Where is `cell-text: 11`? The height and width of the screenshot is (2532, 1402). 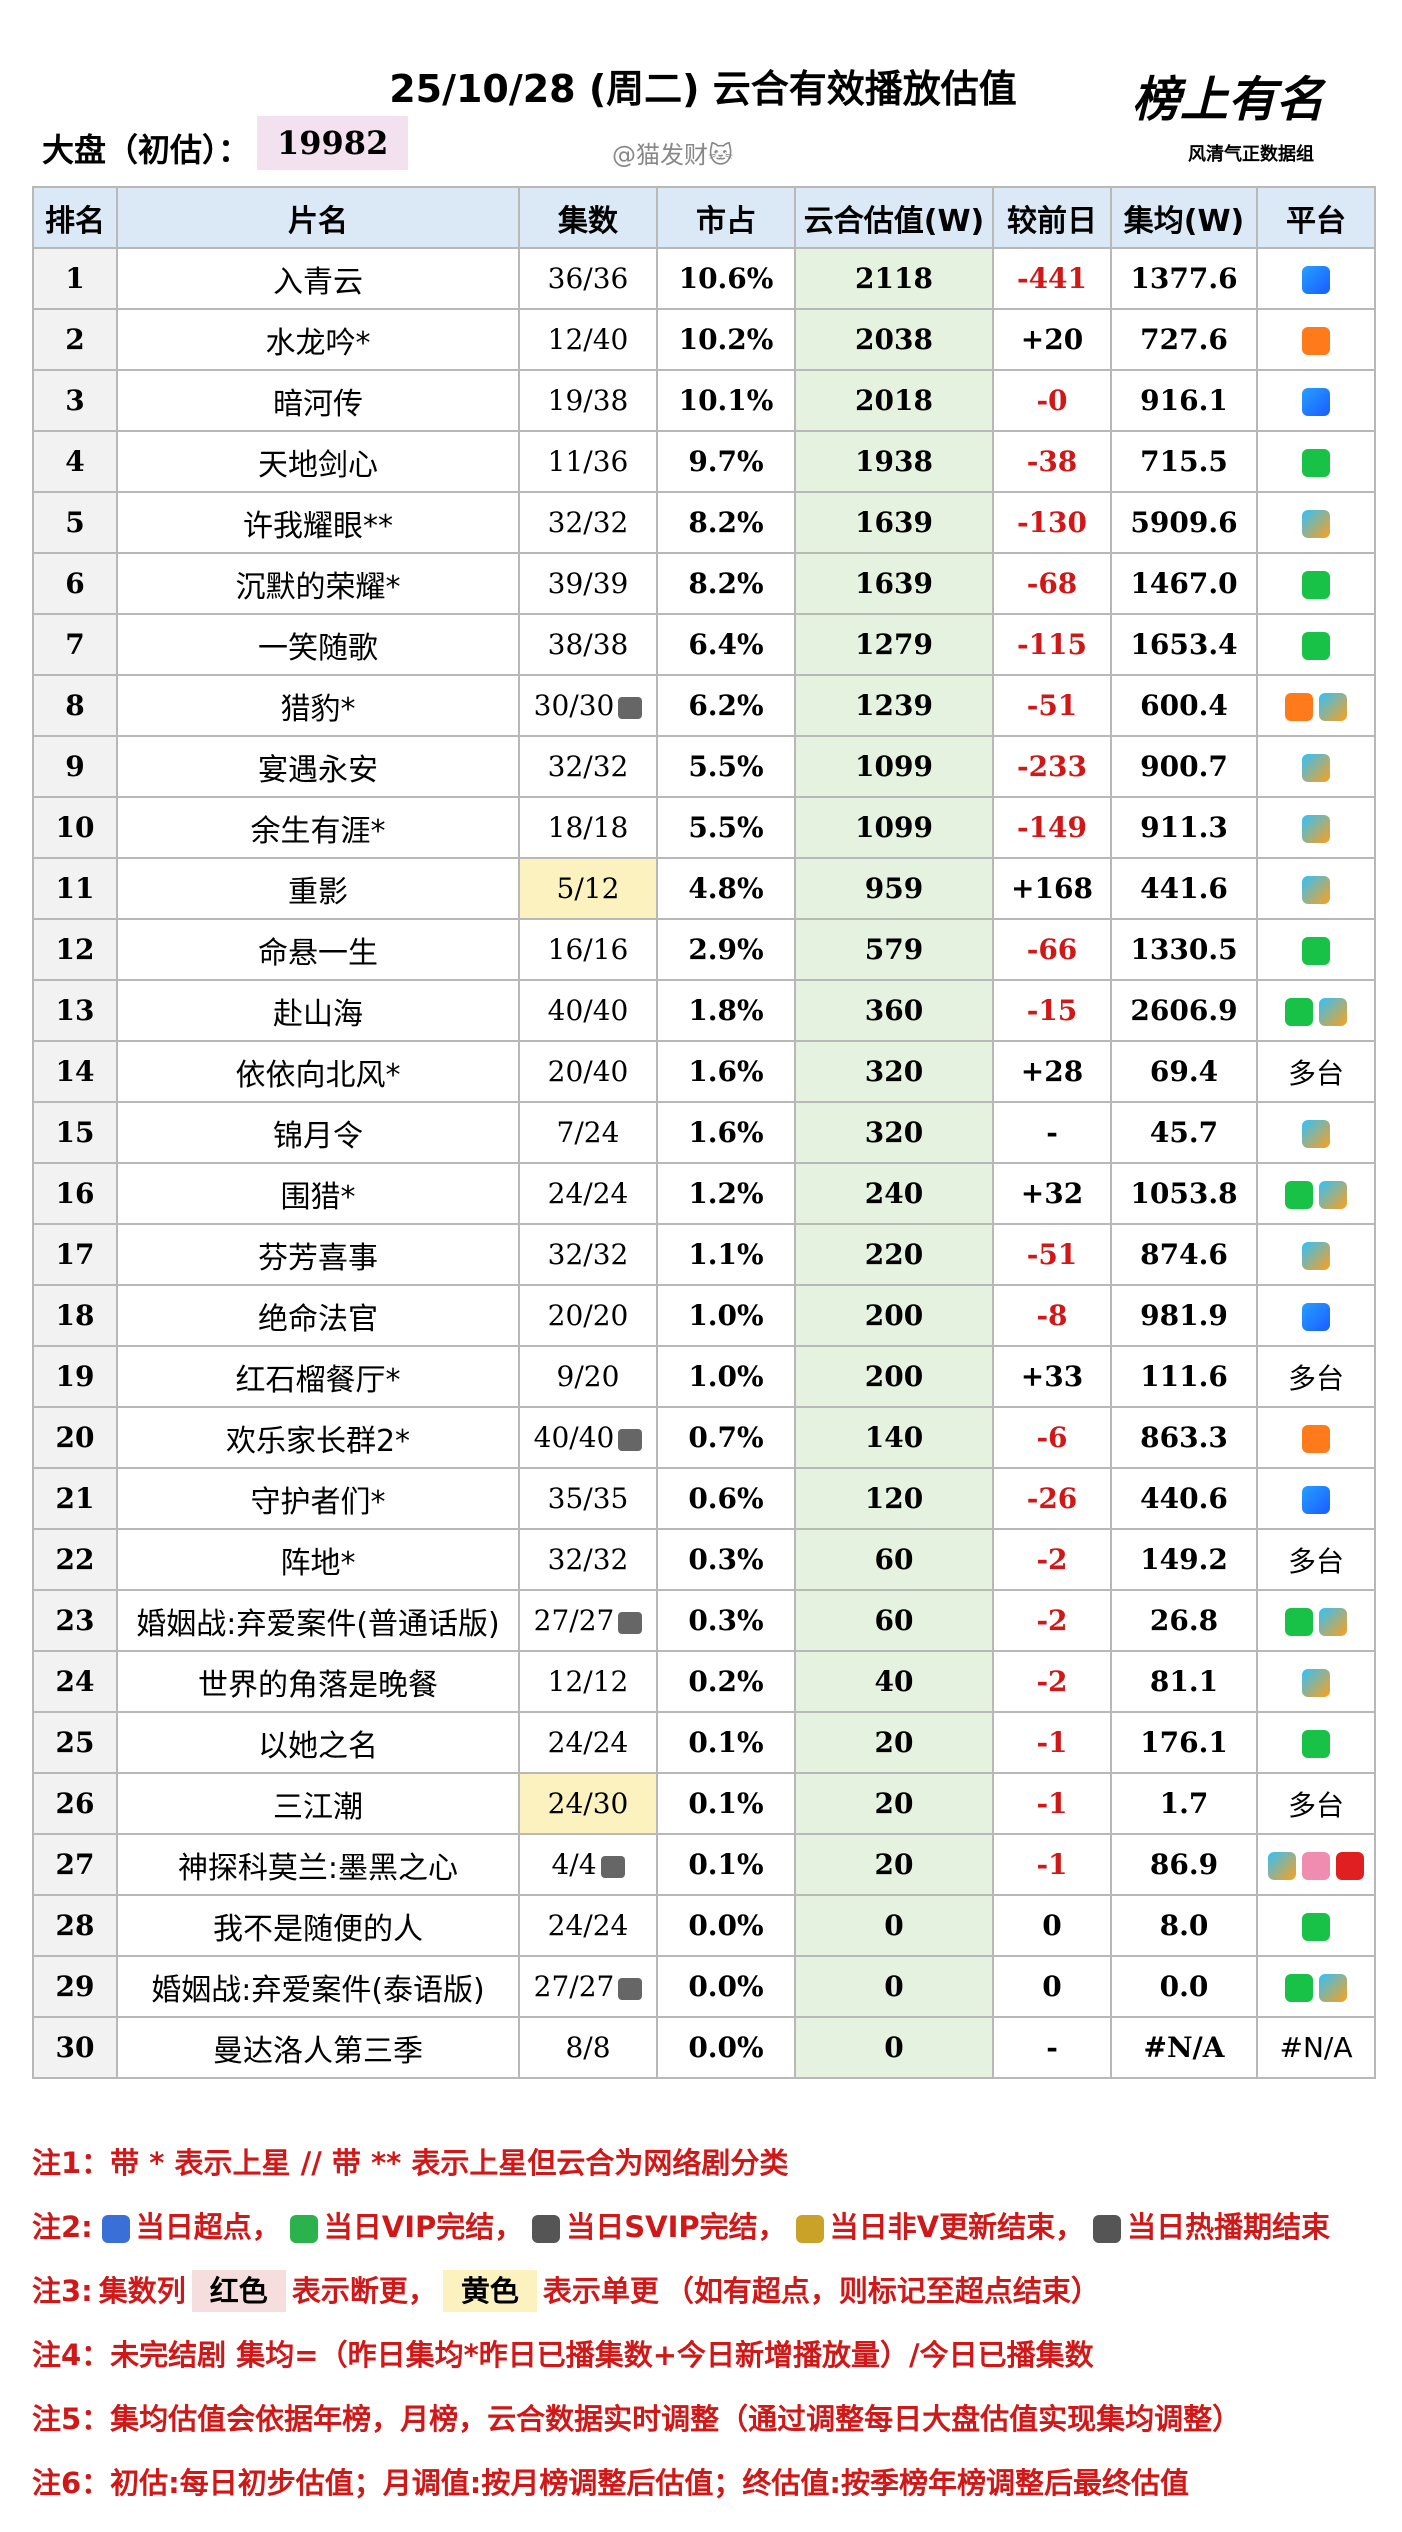
cell-text: 11 is located at coordinates (75, 888).